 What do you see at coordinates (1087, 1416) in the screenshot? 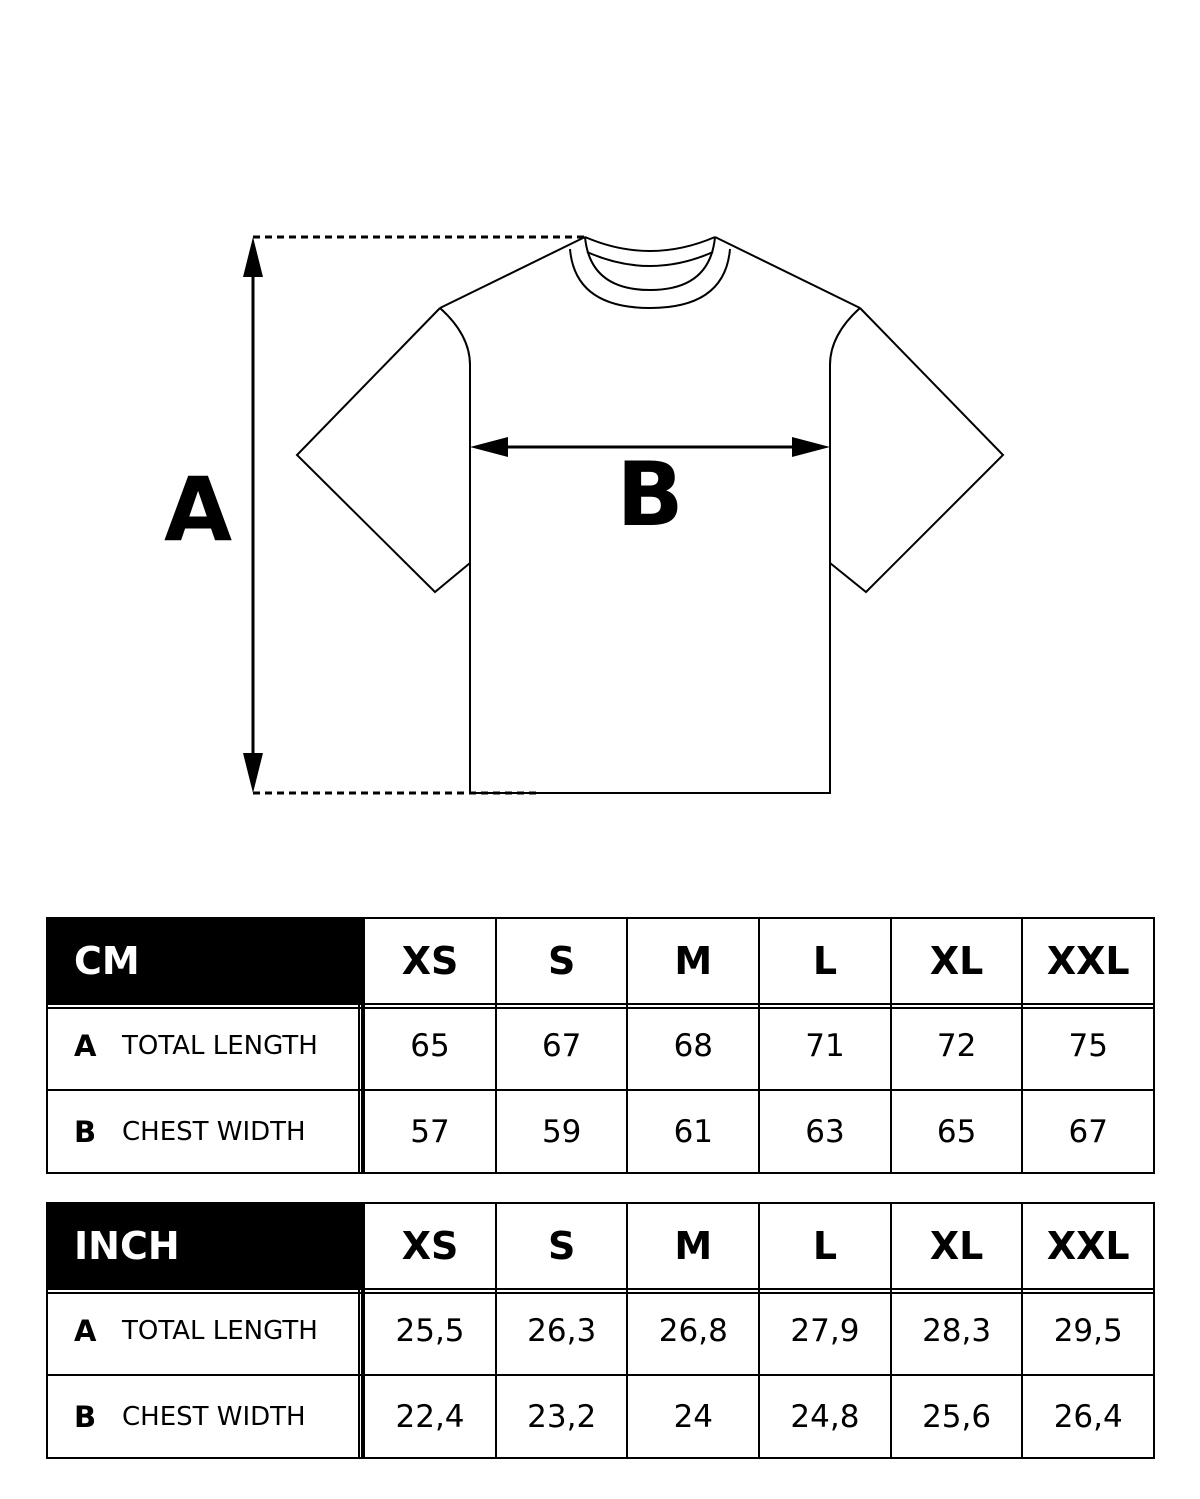
I see `table-cell: 26,4` at bounding box center [1087, 1416].